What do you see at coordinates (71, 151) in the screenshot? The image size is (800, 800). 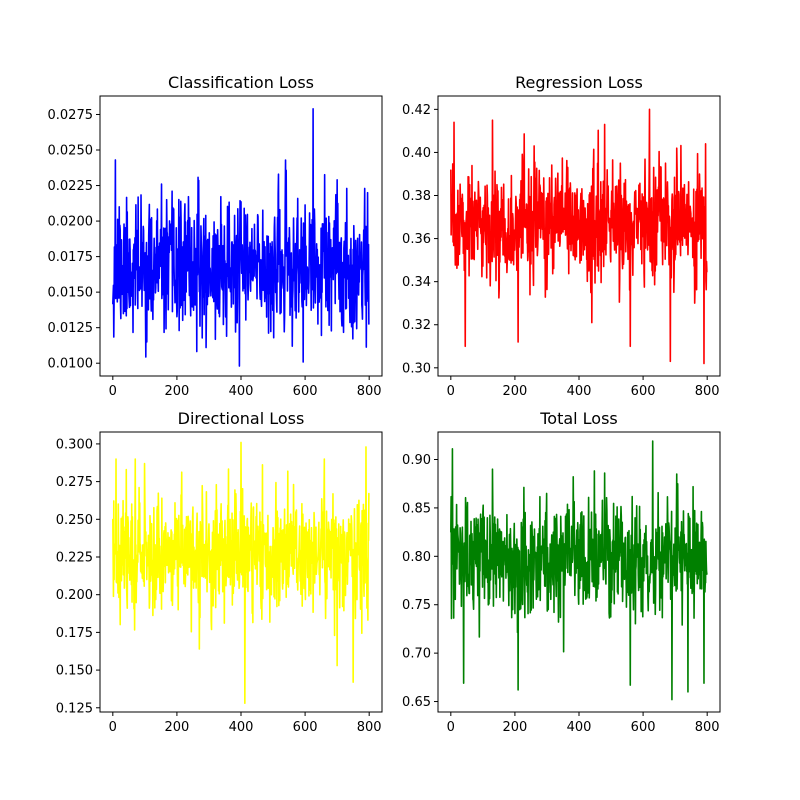 I see `classification-loss-y-tick-label: 0.0250` at bounding box center [71, 151].